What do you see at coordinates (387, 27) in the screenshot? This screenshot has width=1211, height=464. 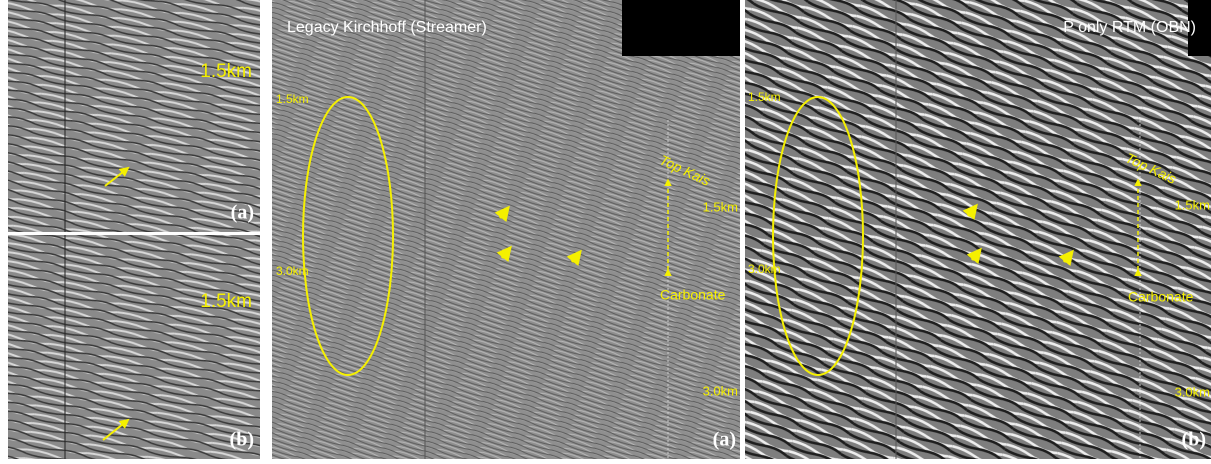 I see `panel-title: Legacy Kirchhoff (Streamer)` at bounding box center [387, 27].